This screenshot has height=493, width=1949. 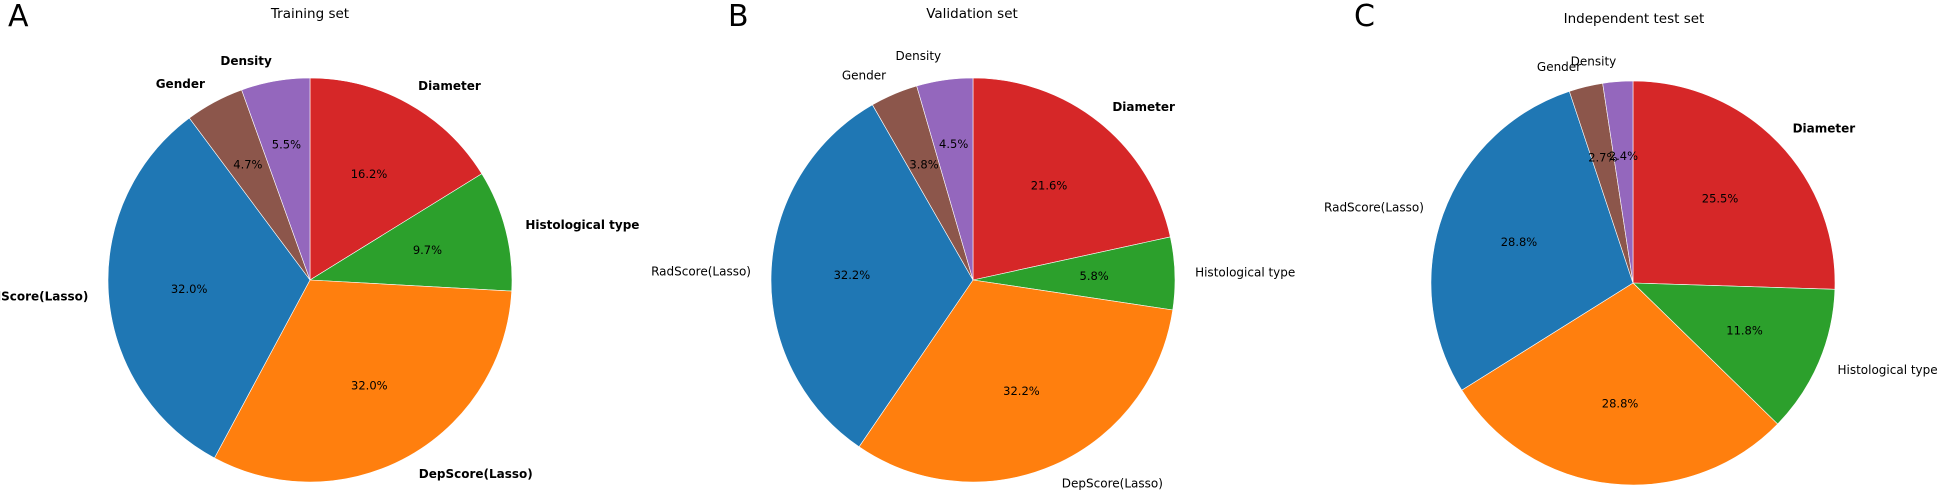 What do you see at coordinates (1623, 156) in the screenshot?
I see `slice-percent-label: 2.4%` at bounding box center [1623, 156].